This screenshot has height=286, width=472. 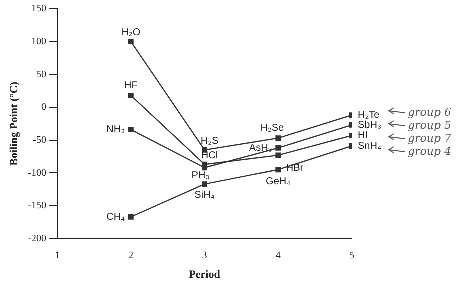 What do you see at coordinates (201, 176) in the screenshot?
I see `annotation: PH₃` at bounding box center [201, 176].